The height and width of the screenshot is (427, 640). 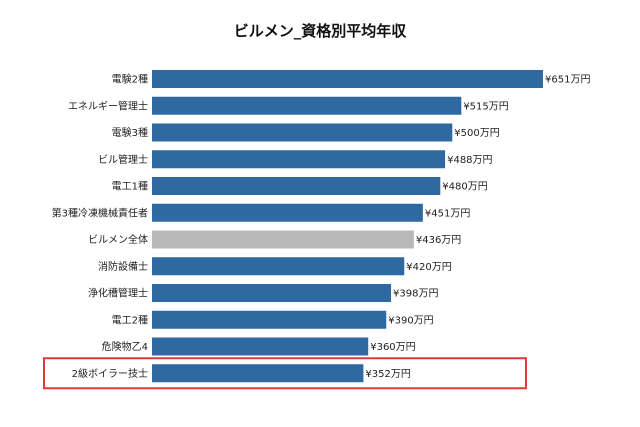 What do you see at coordinates (476, 133) in the screenshot?
I see `value-label: ¥500万円` at bounding box center [476, 133].